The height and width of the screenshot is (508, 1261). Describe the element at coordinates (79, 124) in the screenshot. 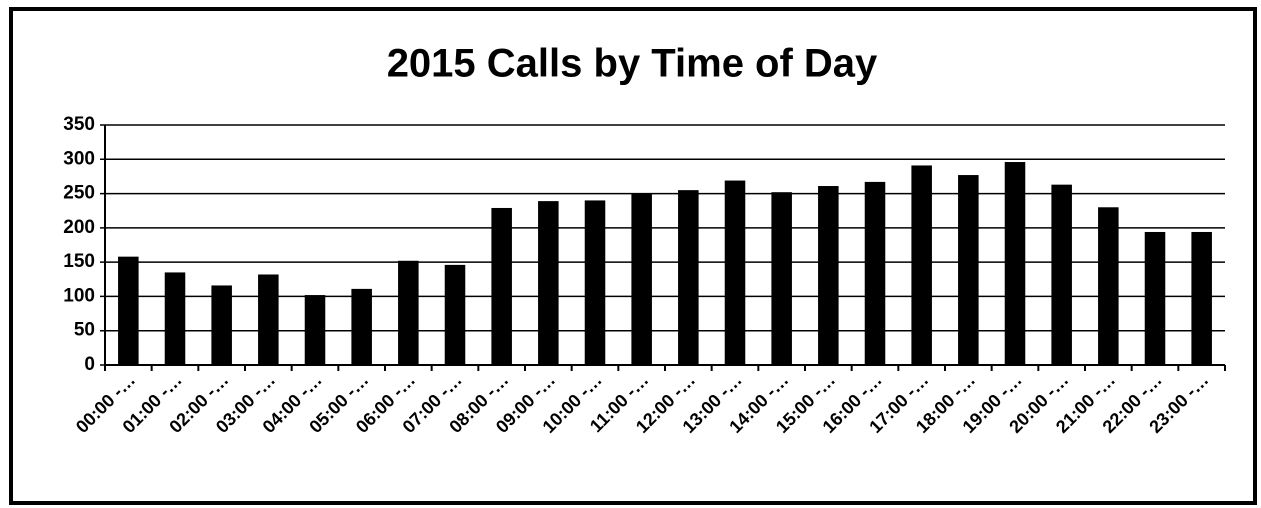

I see `y-tick-label: 350` at that location.